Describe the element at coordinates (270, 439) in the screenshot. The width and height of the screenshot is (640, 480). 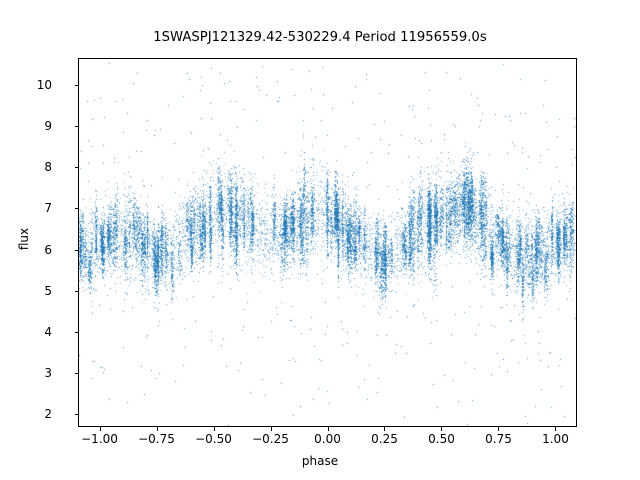
I see `x-tick-label: −0.25` at that location.